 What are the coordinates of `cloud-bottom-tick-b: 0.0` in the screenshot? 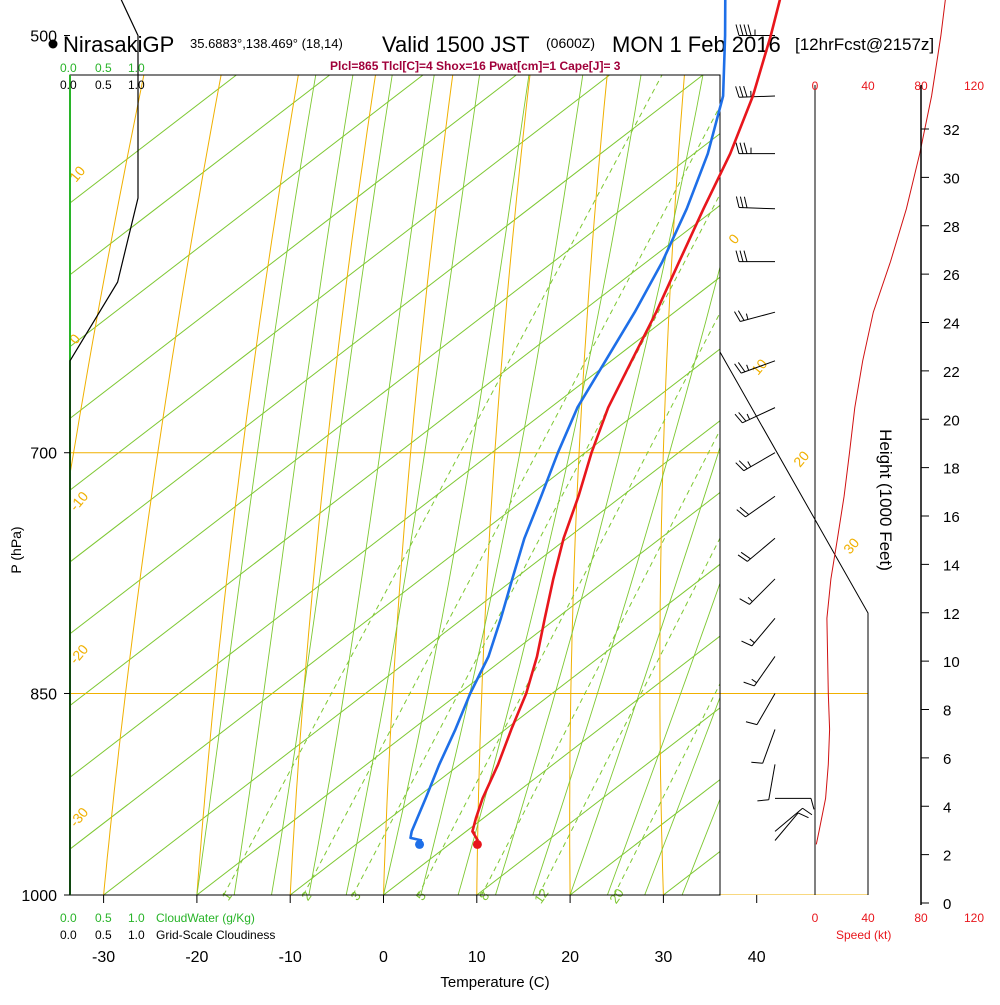 It's located at (68, 935).